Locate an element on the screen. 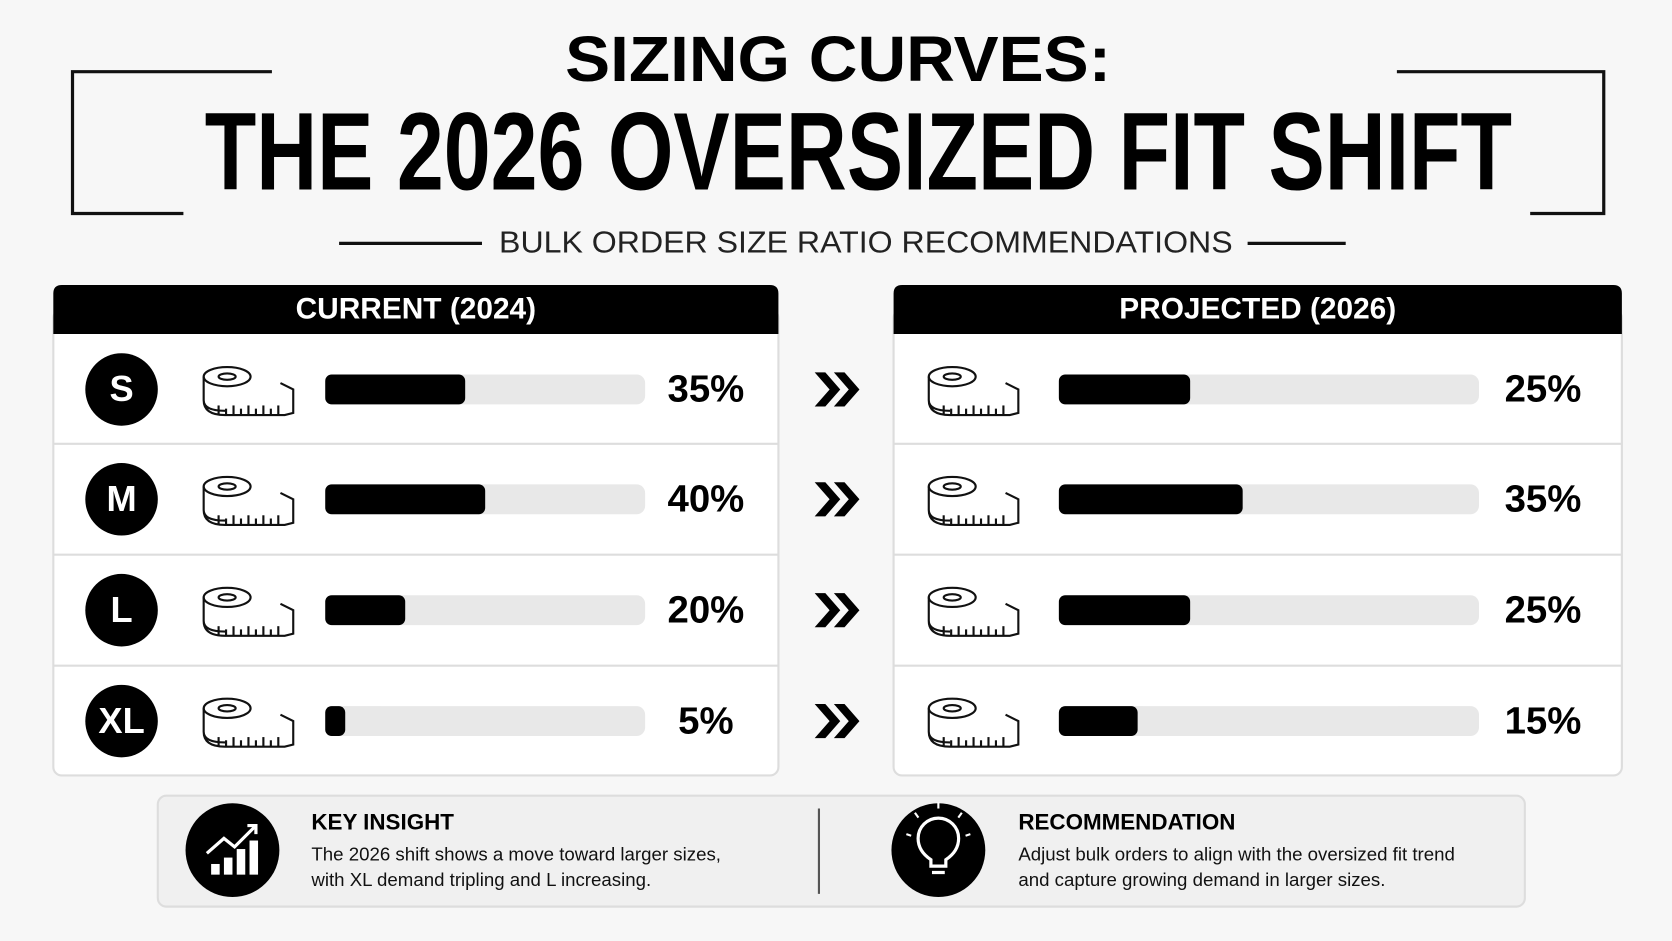 The image size is (1672, 941). frame-left is located at coordinates (171, 143).